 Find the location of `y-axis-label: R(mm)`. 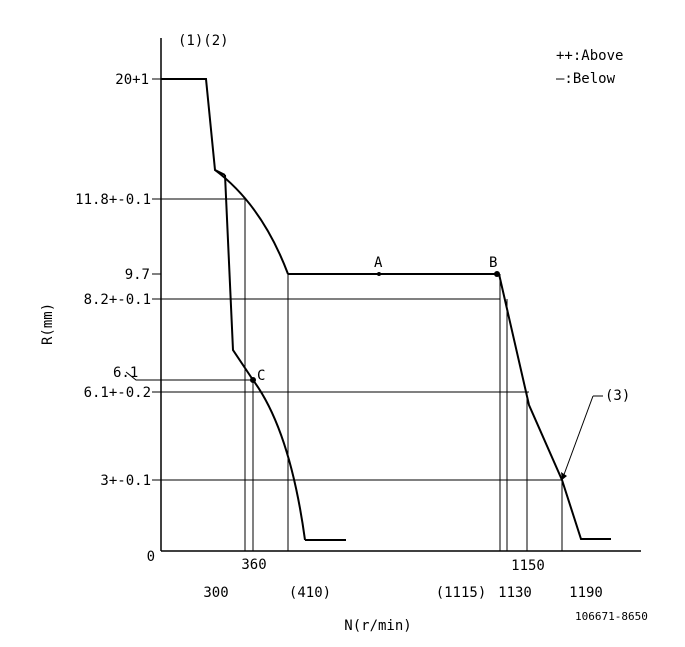

y-axis-label: R(mm) is located at coordinates (48, 324).